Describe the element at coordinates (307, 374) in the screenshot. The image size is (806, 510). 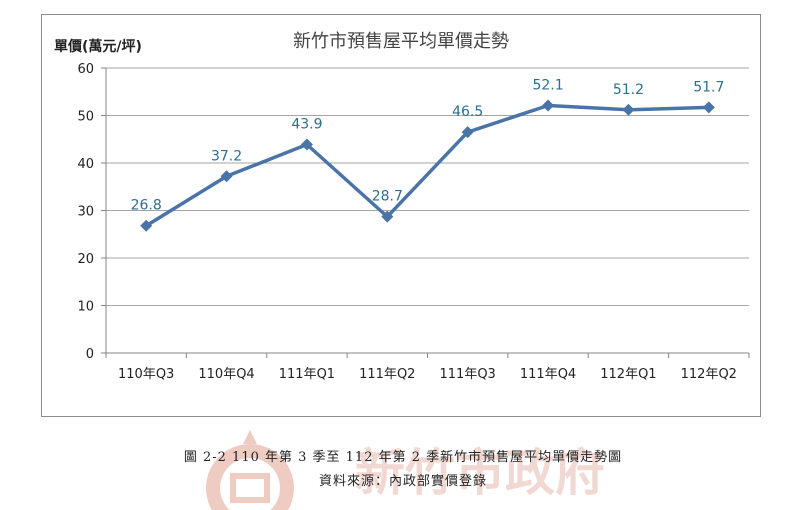
I see `x-tick-label: 111年Q1` at that location.